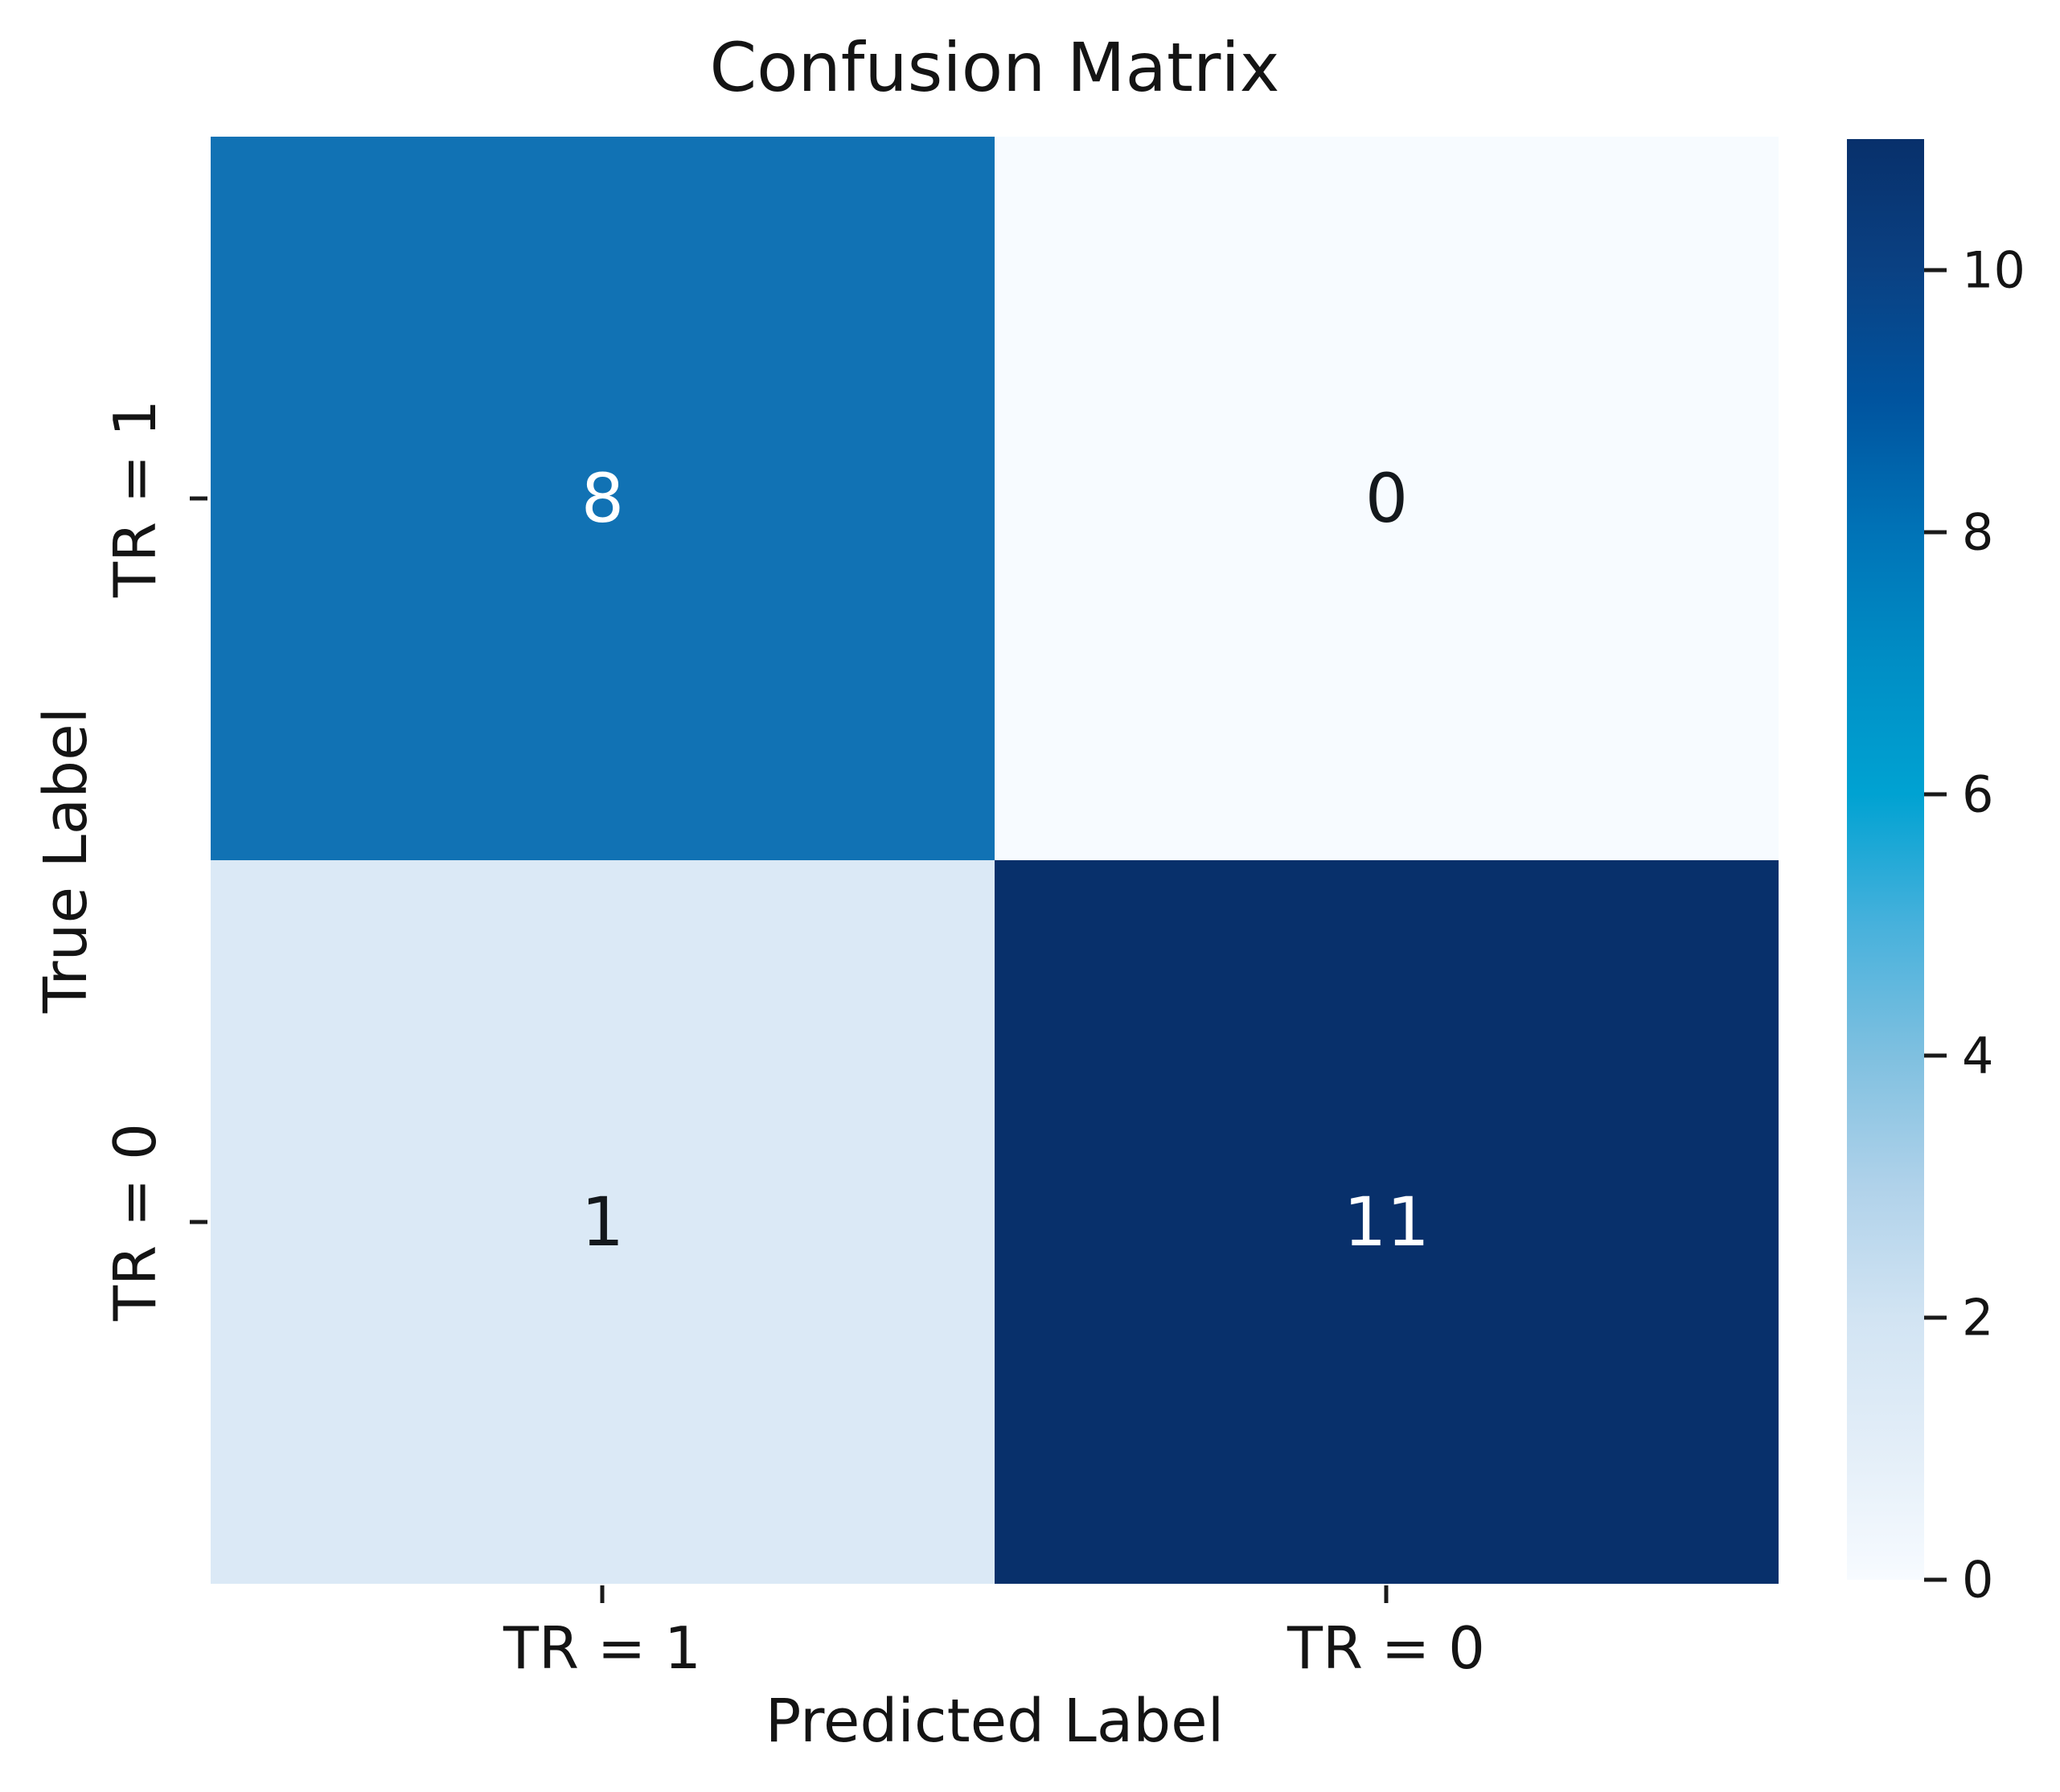 The height and width of the screenshot is (1792, 2060). I want to click on cell-value: 11, so click(1387, 1222).